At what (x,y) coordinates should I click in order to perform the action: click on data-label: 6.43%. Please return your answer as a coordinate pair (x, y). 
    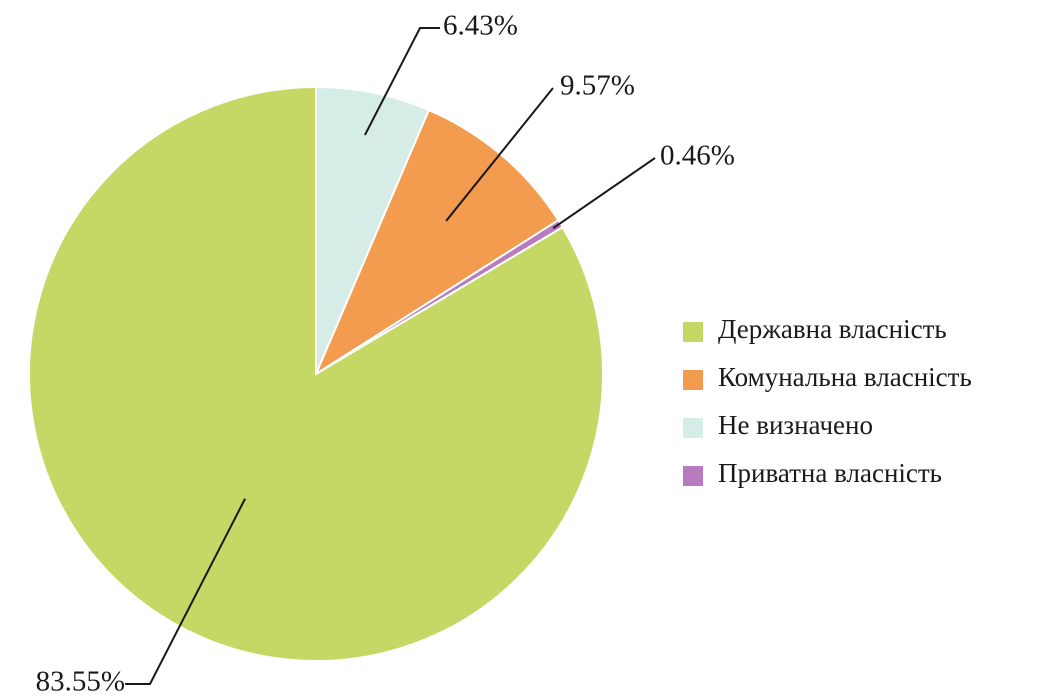
    Looking at the image, I should click on (480, 26).